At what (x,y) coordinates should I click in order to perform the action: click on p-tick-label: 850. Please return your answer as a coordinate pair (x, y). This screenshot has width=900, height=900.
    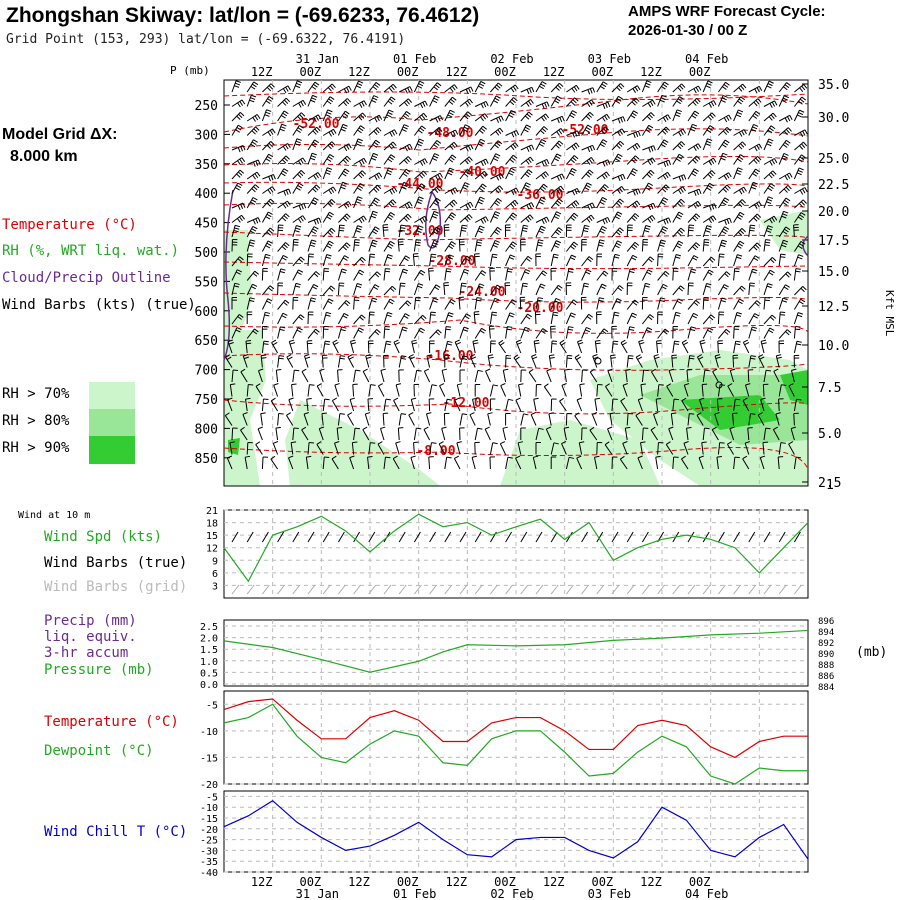
    Looking at the image, I should click on (206, 459).